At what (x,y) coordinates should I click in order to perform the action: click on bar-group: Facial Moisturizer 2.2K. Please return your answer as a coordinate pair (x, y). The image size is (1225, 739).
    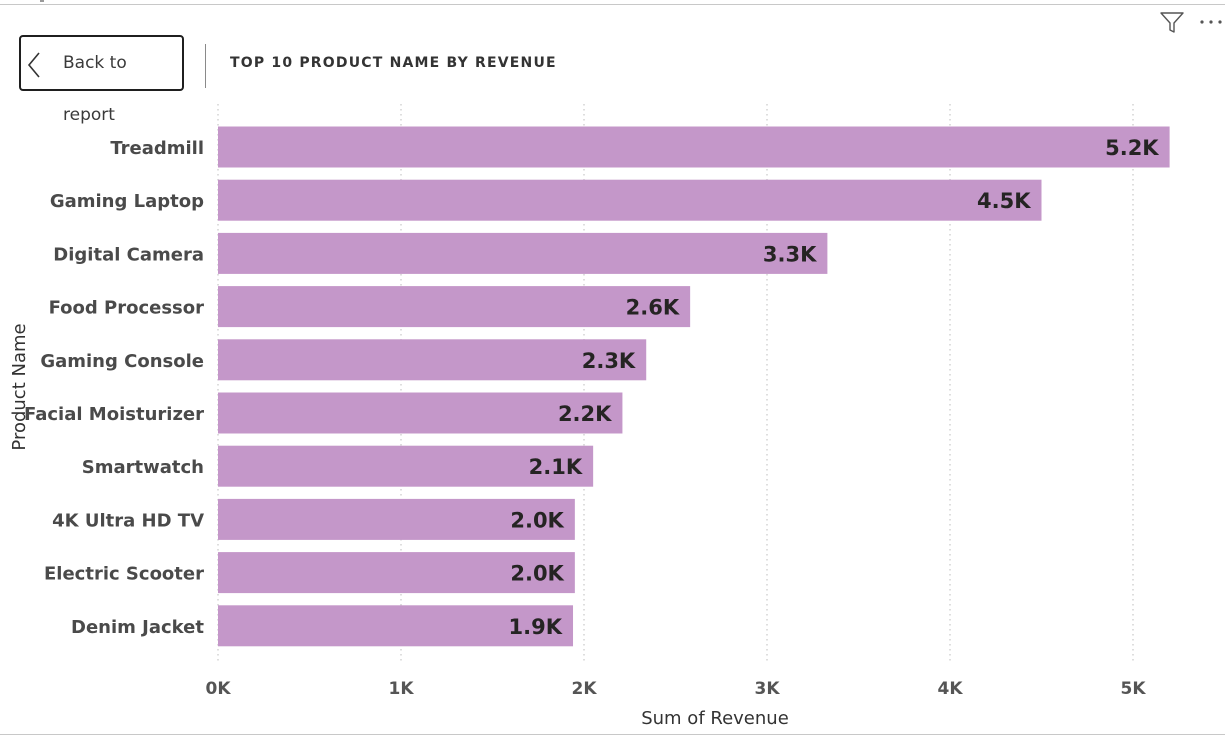
    Looking at the image, I should click on (323, 413).